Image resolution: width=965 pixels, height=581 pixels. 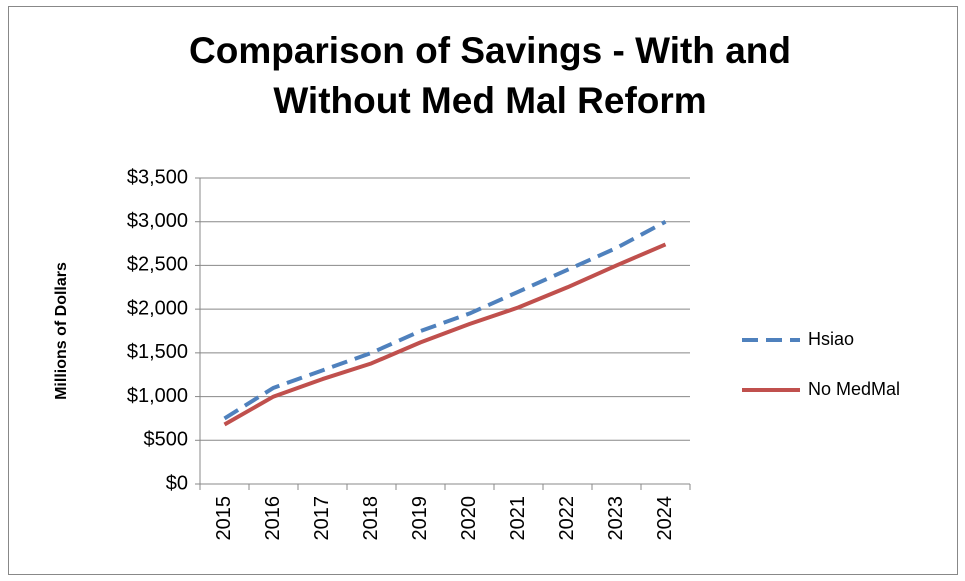 I want to click on y-tick-label: $2,500, so click(x=157, y=265).